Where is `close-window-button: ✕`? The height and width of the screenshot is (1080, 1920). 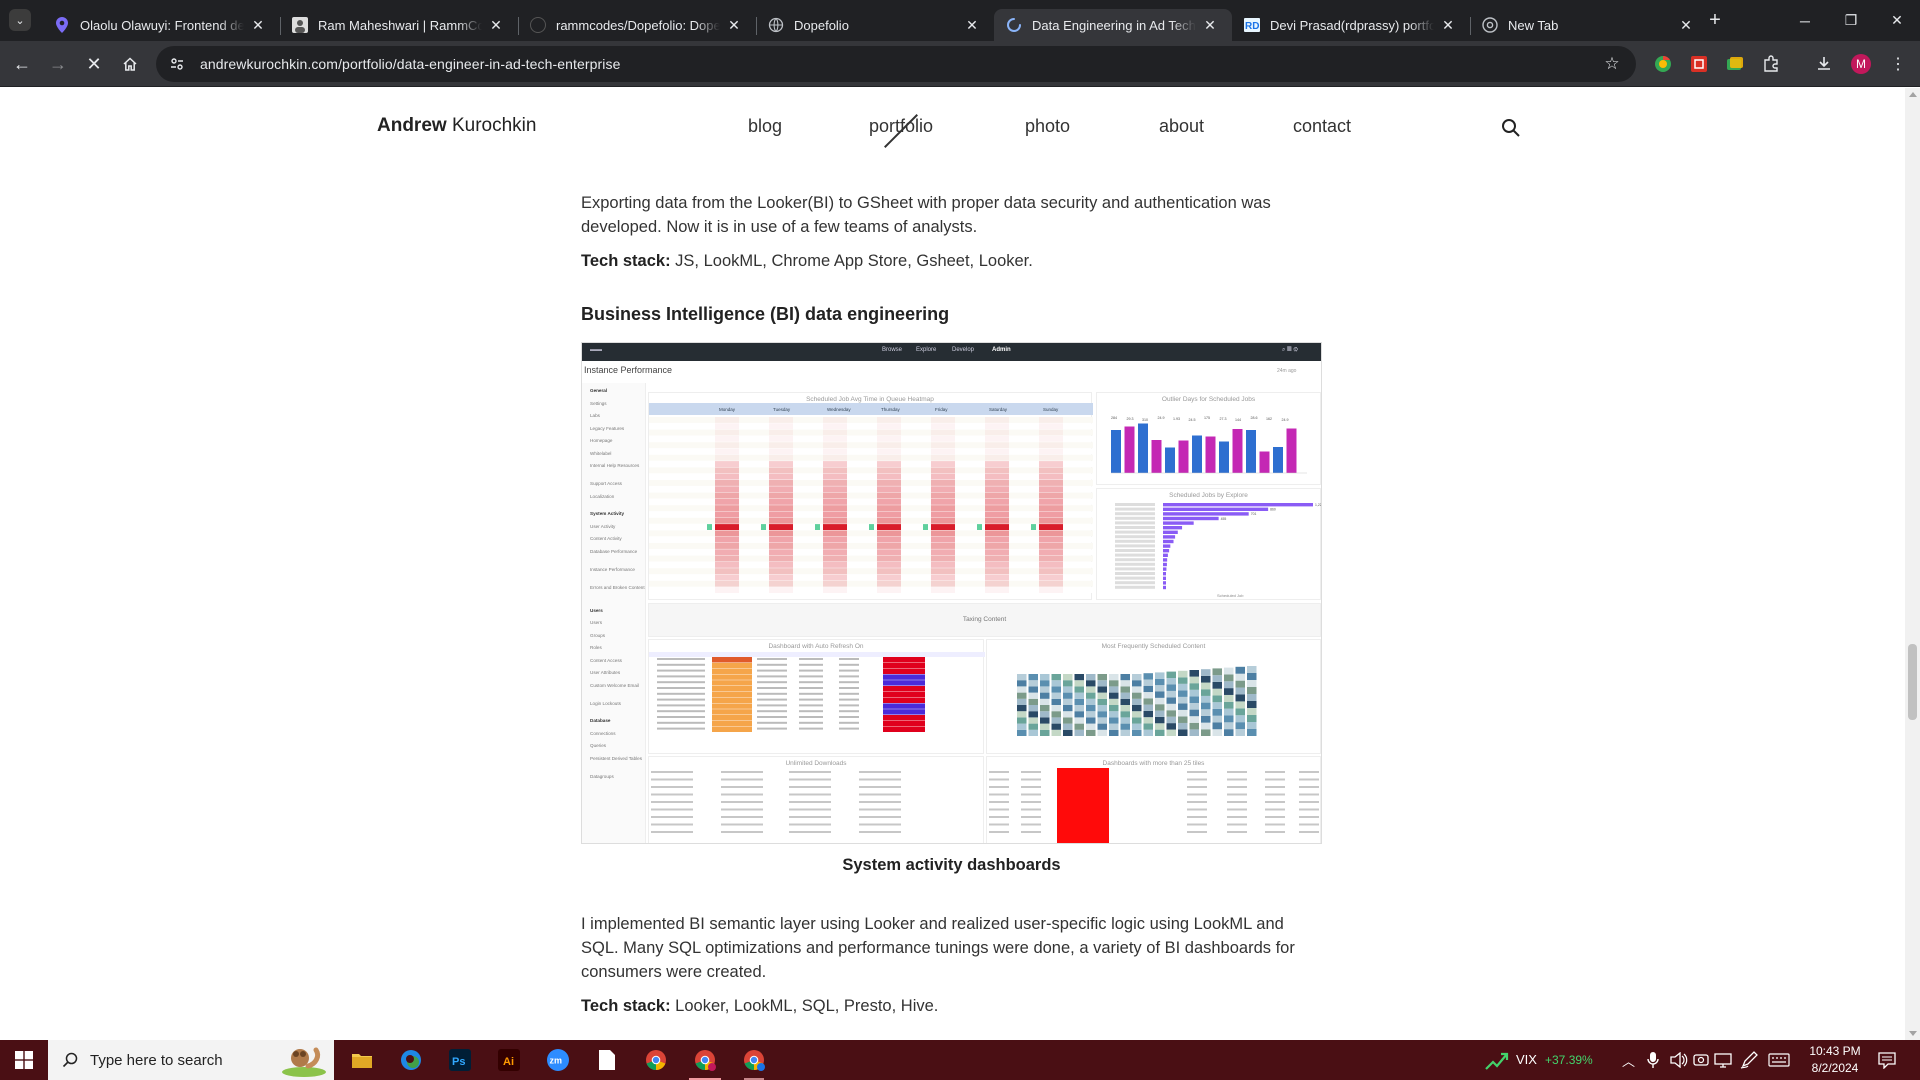 close-window-button: ✕ is located at coordinates (1897, 20).